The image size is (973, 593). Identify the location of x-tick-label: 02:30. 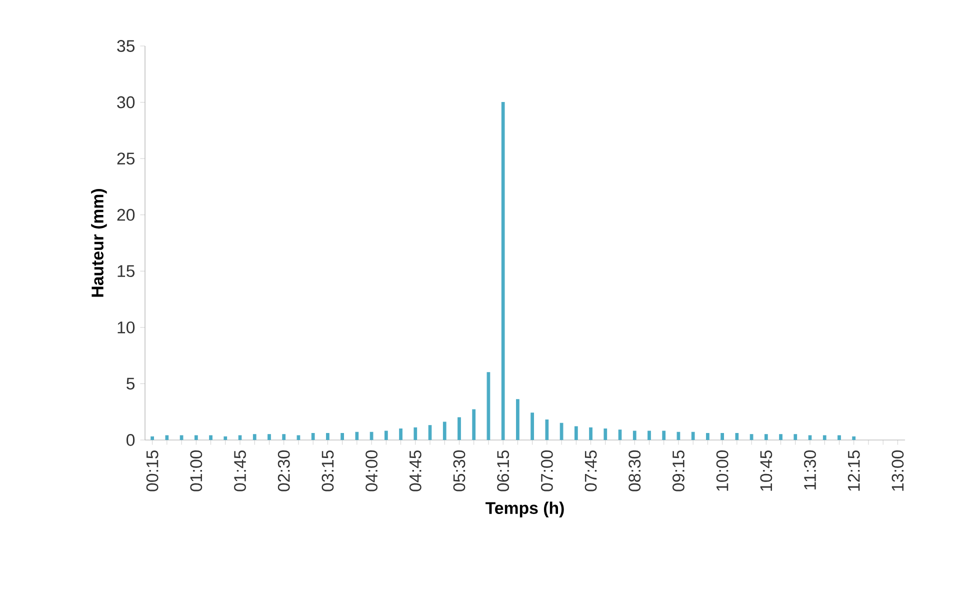
(284, 471).